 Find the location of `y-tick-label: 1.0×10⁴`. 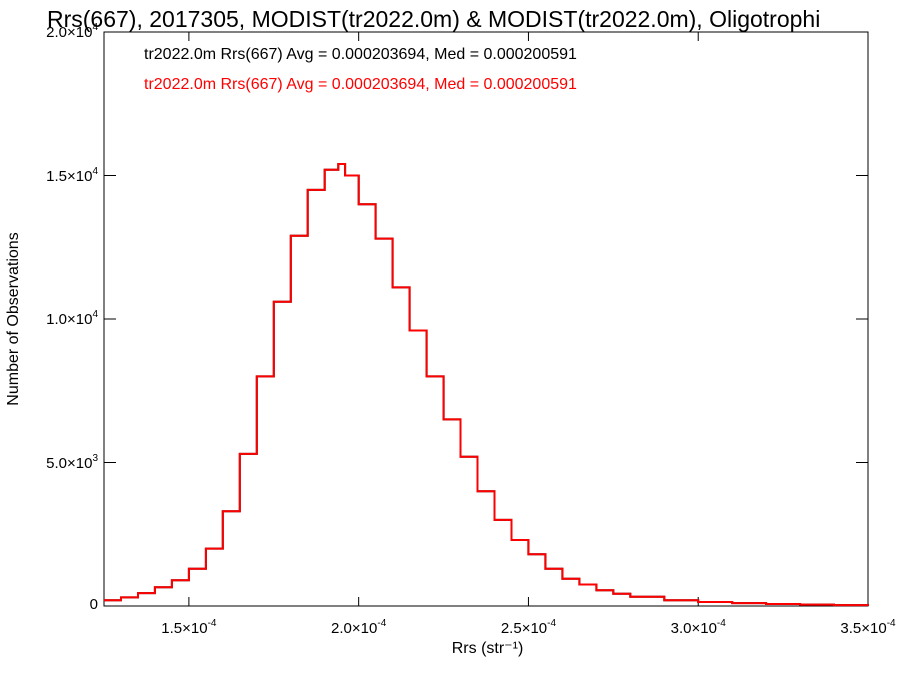

y-tick-label: 1.0×10⁴ is located at coordinates (72, 318).